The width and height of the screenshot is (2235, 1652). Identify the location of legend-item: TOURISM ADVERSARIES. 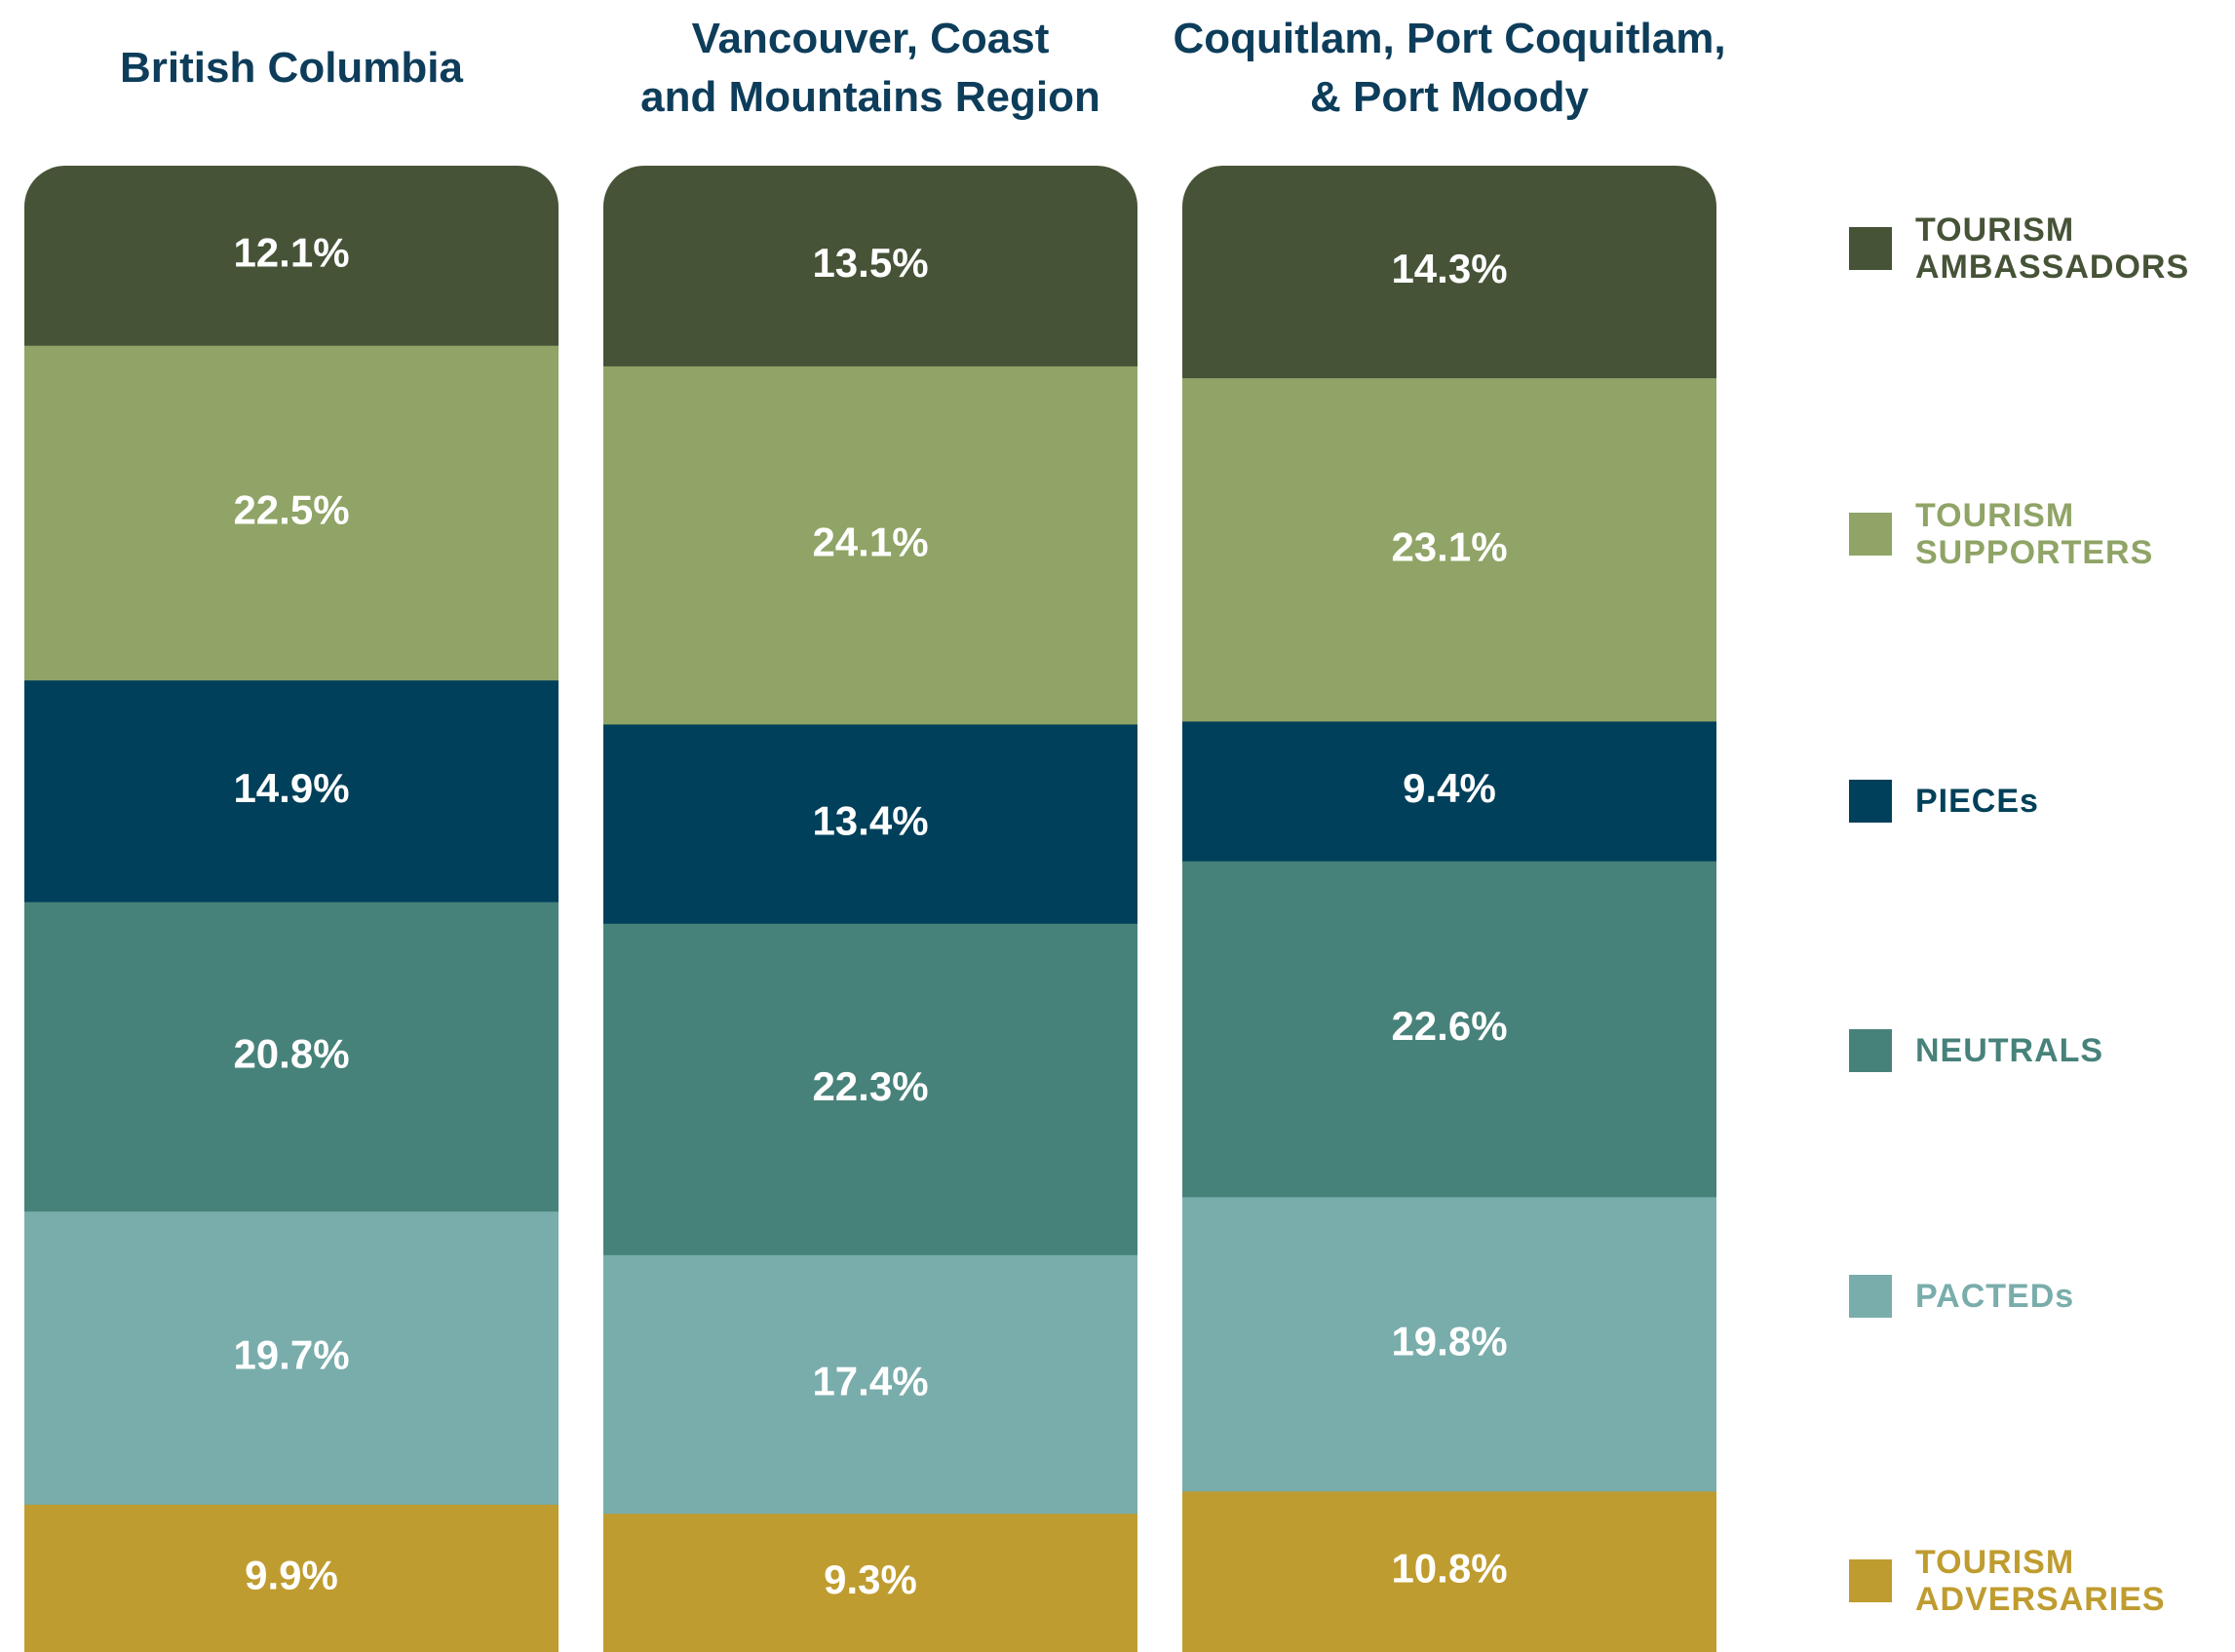
(2028, 1581).